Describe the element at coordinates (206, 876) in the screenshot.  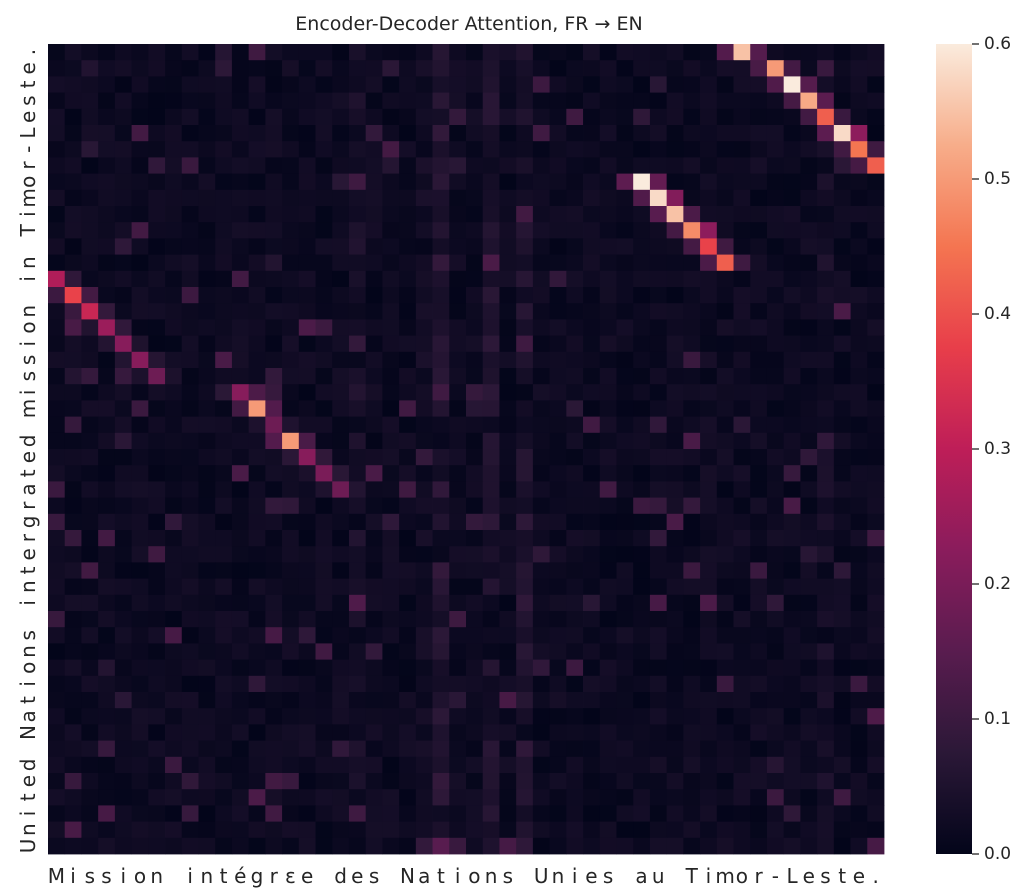
I see `x-axis-token: n` at that location.